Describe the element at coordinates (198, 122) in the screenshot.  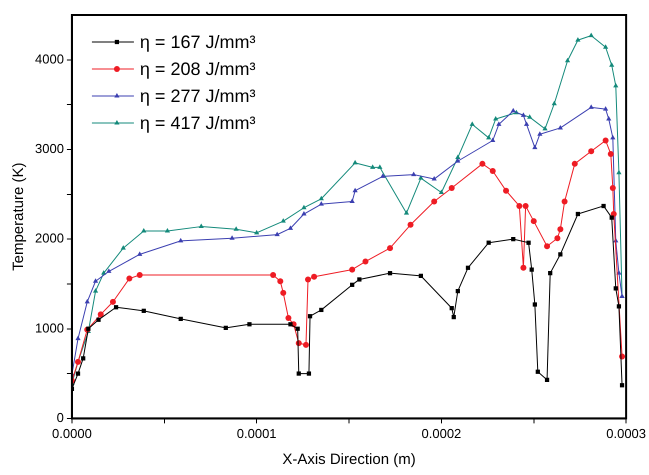
I see `legend-label: η = 417 J/mm³` at that location.